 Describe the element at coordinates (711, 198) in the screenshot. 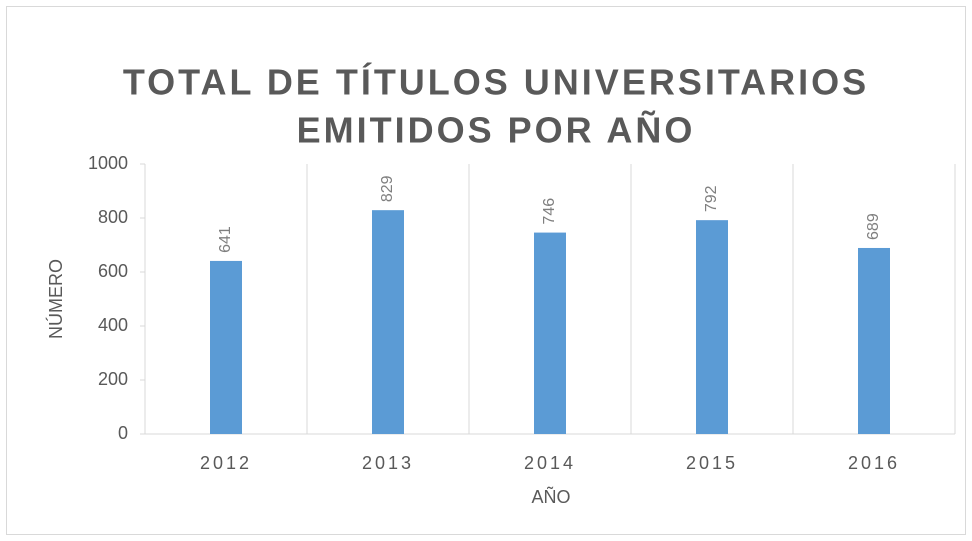

I see `data-label: 792` at that location.